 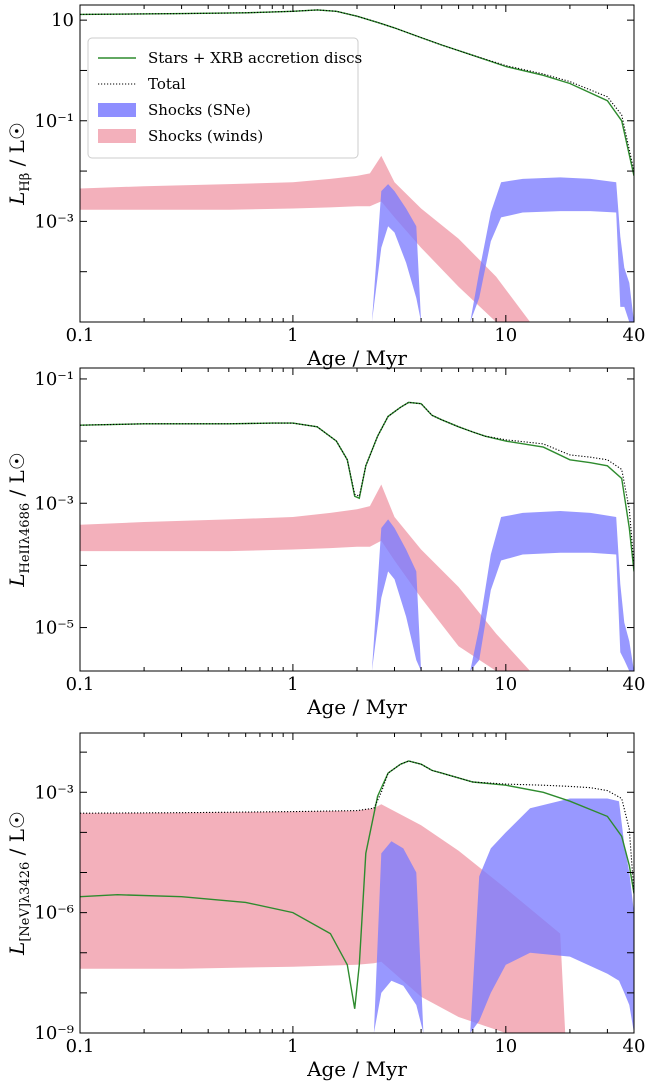 I want to click on y-tick-label: 10⁻⁶, so click(x=54, y=913).